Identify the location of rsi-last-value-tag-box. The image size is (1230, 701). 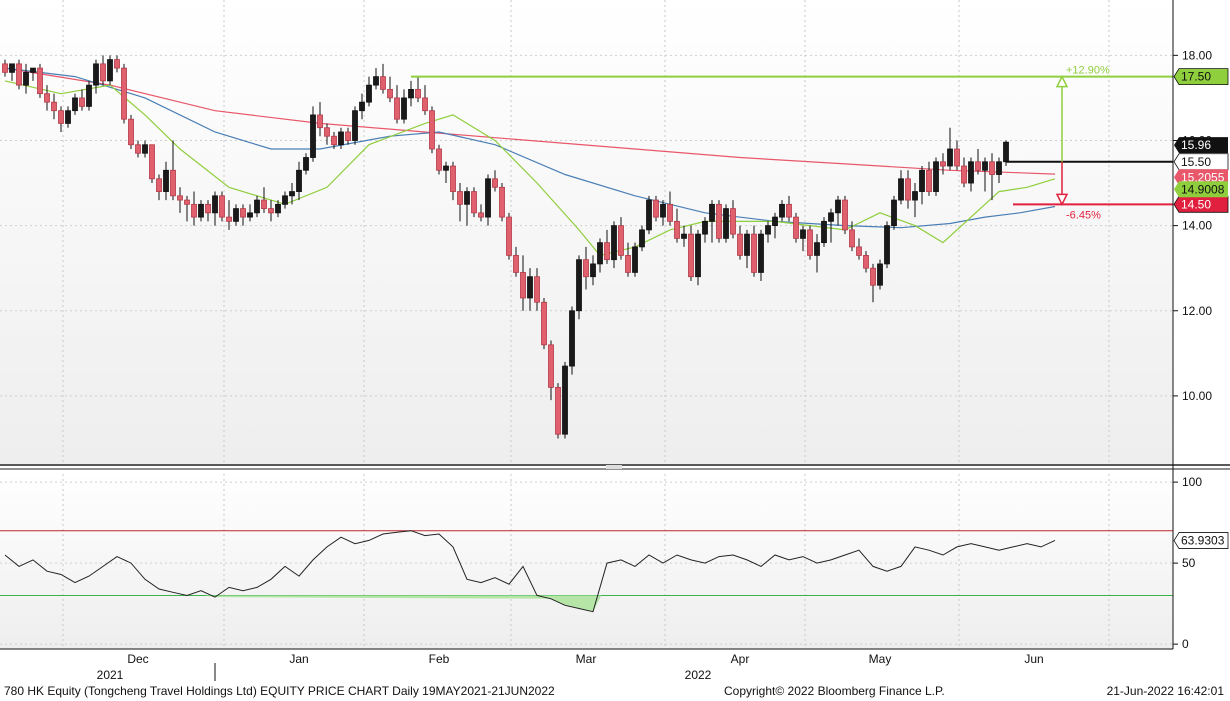
(1201, 540).